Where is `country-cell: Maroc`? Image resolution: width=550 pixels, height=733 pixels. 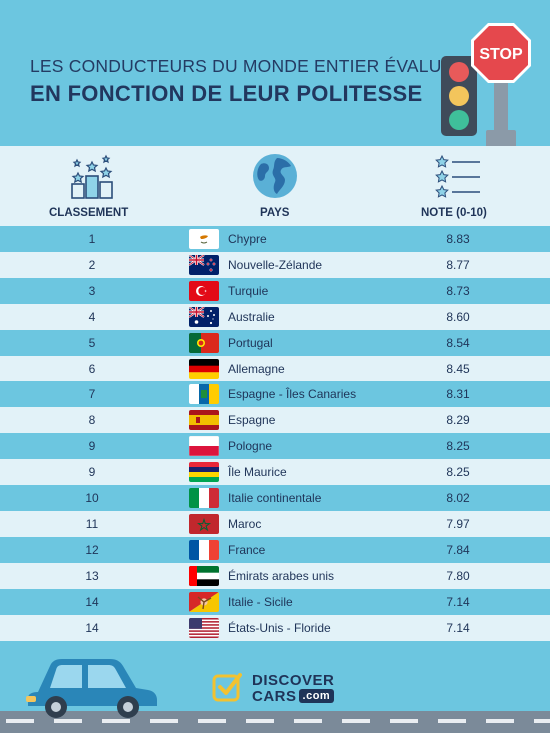
country-cell: Maroc is located at coordinates (245, 523).